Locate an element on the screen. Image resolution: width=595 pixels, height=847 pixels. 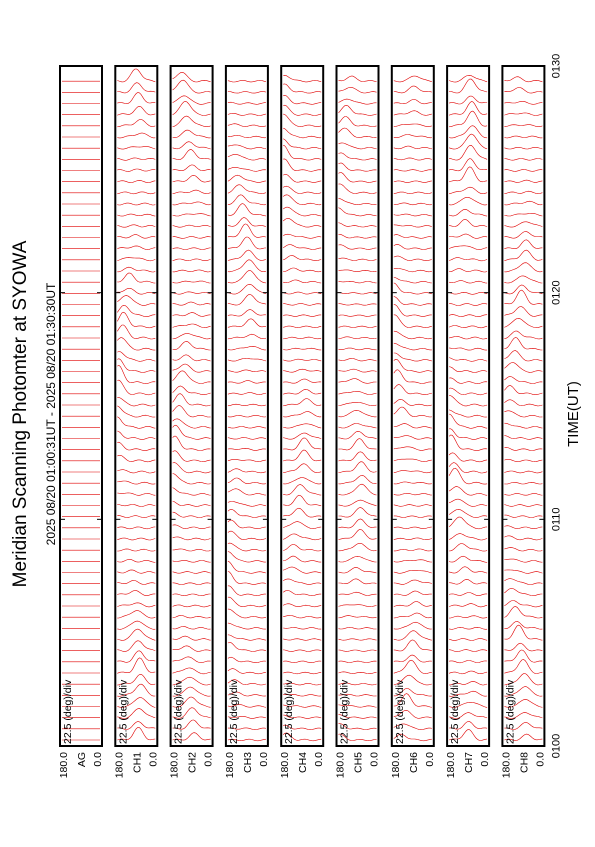
scale-label: 22.5 (deg)/div is located at coordinates (68, 711).